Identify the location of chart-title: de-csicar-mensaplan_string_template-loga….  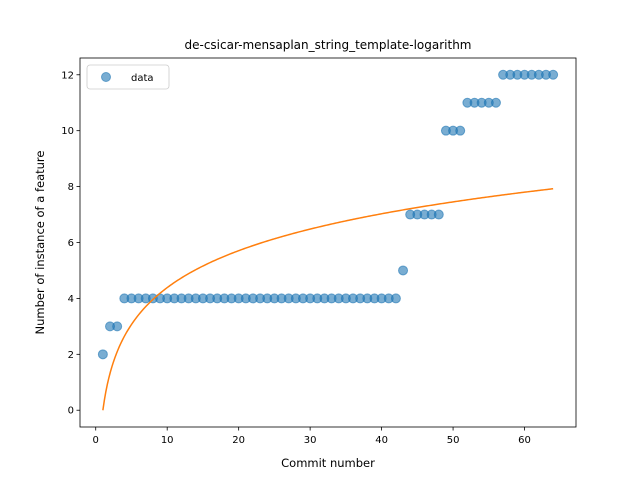
(327, 45).